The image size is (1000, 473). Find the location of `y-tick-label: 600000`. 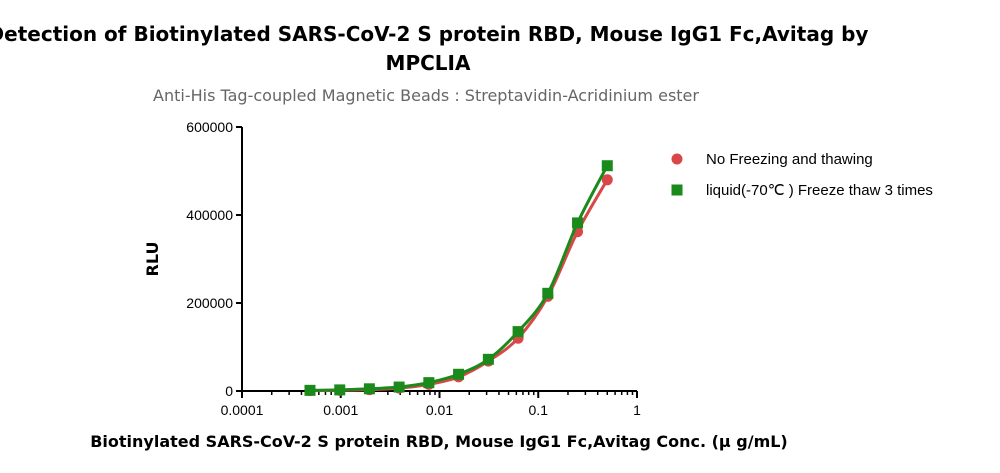

y-tick-label: 600000 is located at coordinates (209, 127).